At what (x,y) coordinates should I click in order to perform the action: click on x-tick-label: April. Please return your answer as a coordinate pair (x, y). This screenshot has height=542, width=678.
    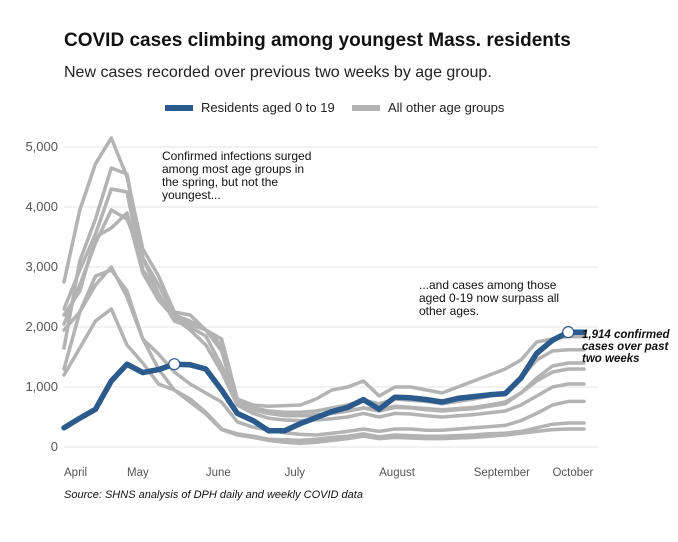
    Looking at the image, I should click on (75, 473).